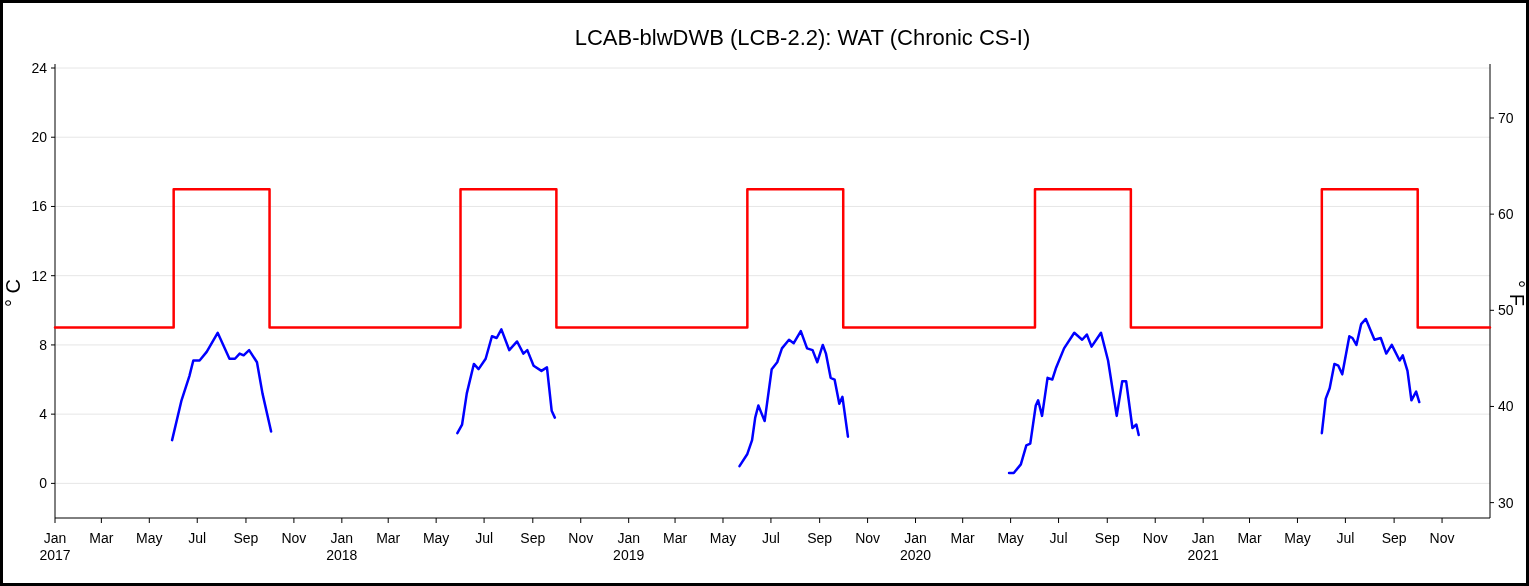 The image size is (1529, 586). What do you see at coordinates (802, 37) in the screenshot?
I see `chart-title: LCAB-blwDWB (LCB-2.2): WAT (Chronic CS-I)` at bounding box center [802, 37].